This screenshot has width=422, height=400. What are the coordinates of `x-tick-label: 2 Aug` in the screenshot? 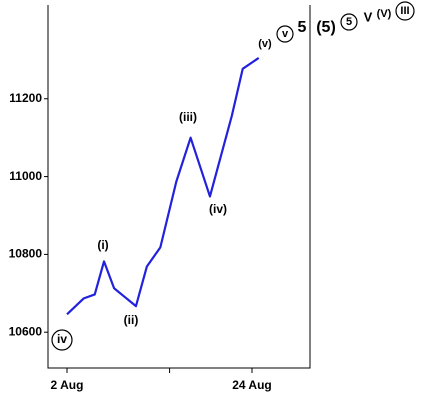 It's located at (67, 385).